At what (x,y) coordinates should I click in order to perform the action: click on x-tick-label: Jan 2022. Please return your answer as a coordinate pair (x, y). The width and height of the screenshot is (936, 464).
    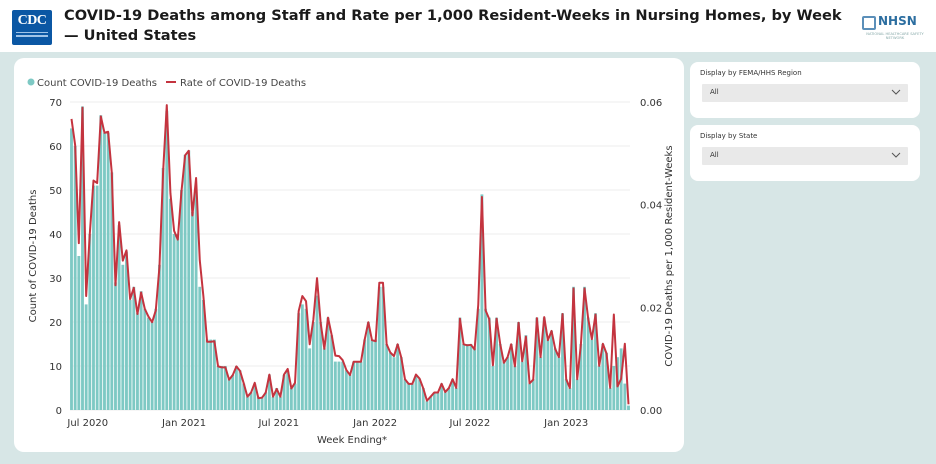
    Looking at the image, I should click on (374, 423).